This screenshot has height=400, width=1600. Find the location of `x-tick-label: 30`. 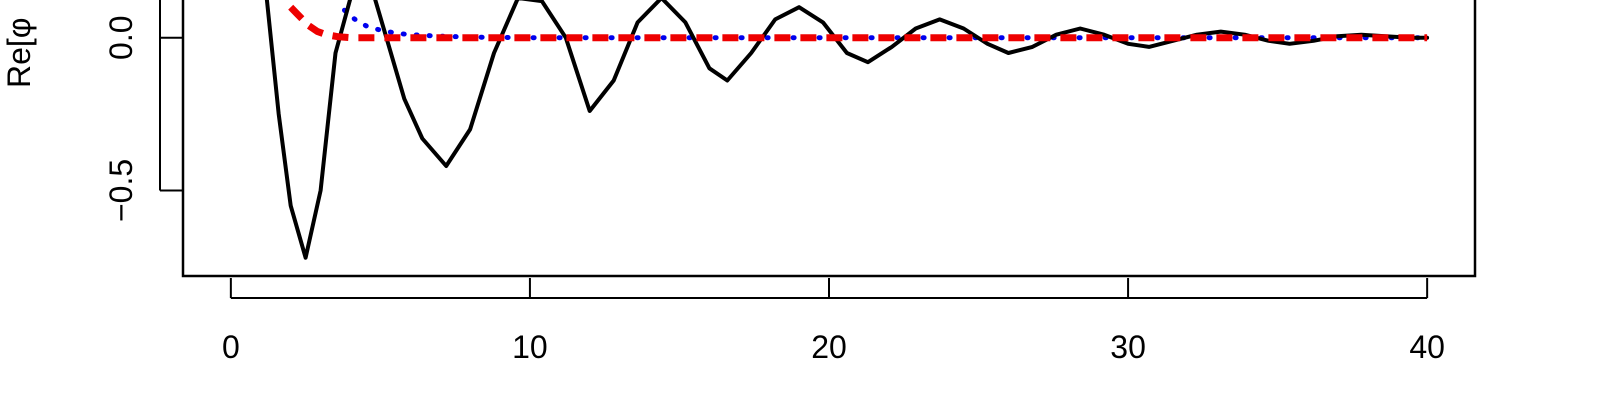

x-tick-label: 30 is located at coordinates (1128, 347).